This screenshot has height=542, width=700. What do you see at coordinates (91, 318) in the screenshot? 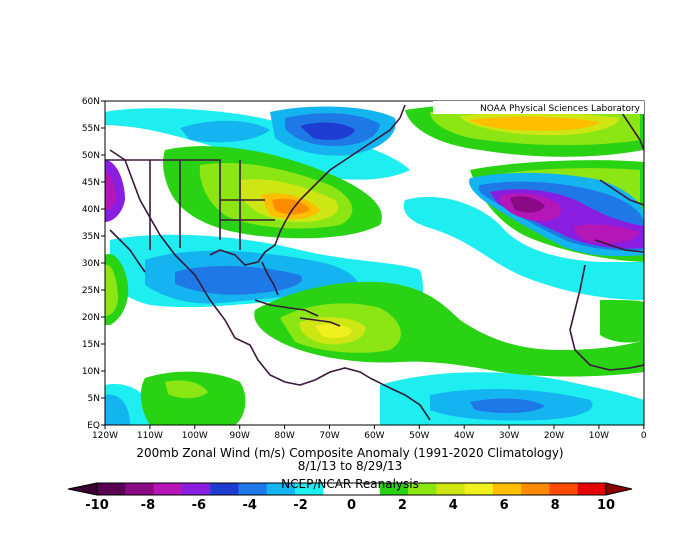
I see `lat-tick-label: 20N` at bounding box center [91, 318].